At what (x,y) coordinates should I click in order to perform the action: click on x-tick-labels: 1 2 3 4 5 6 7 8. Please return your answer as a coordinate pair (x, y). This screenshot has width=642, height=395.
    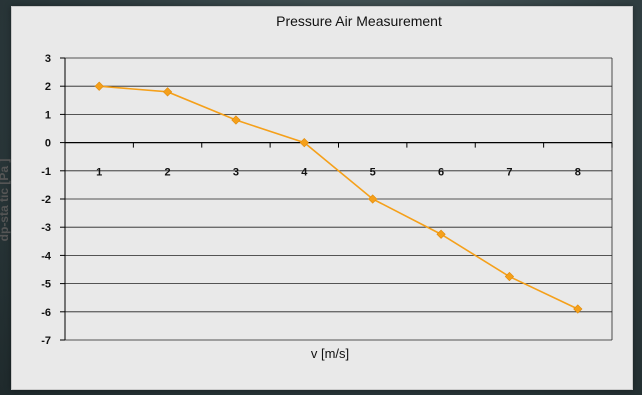
    Looking at the image, I should click on (338, 173).